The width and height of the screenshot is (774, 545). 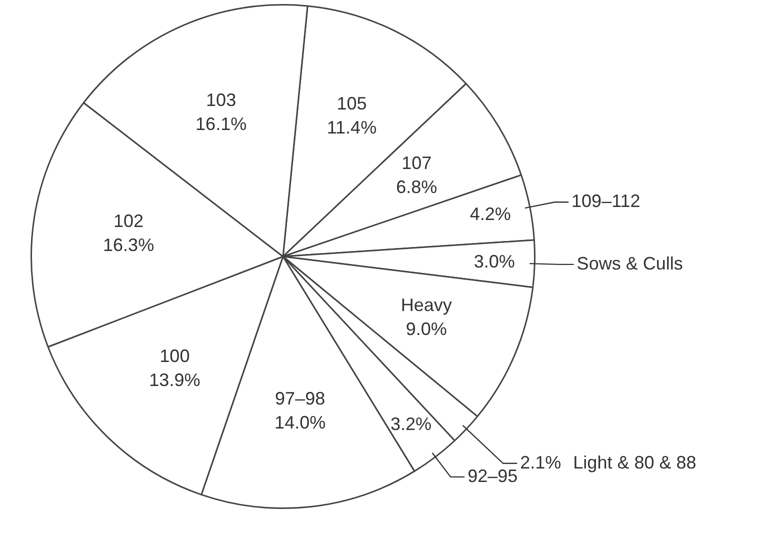 I want to click on data-label: 6.8%, so click(x=417, y=186).